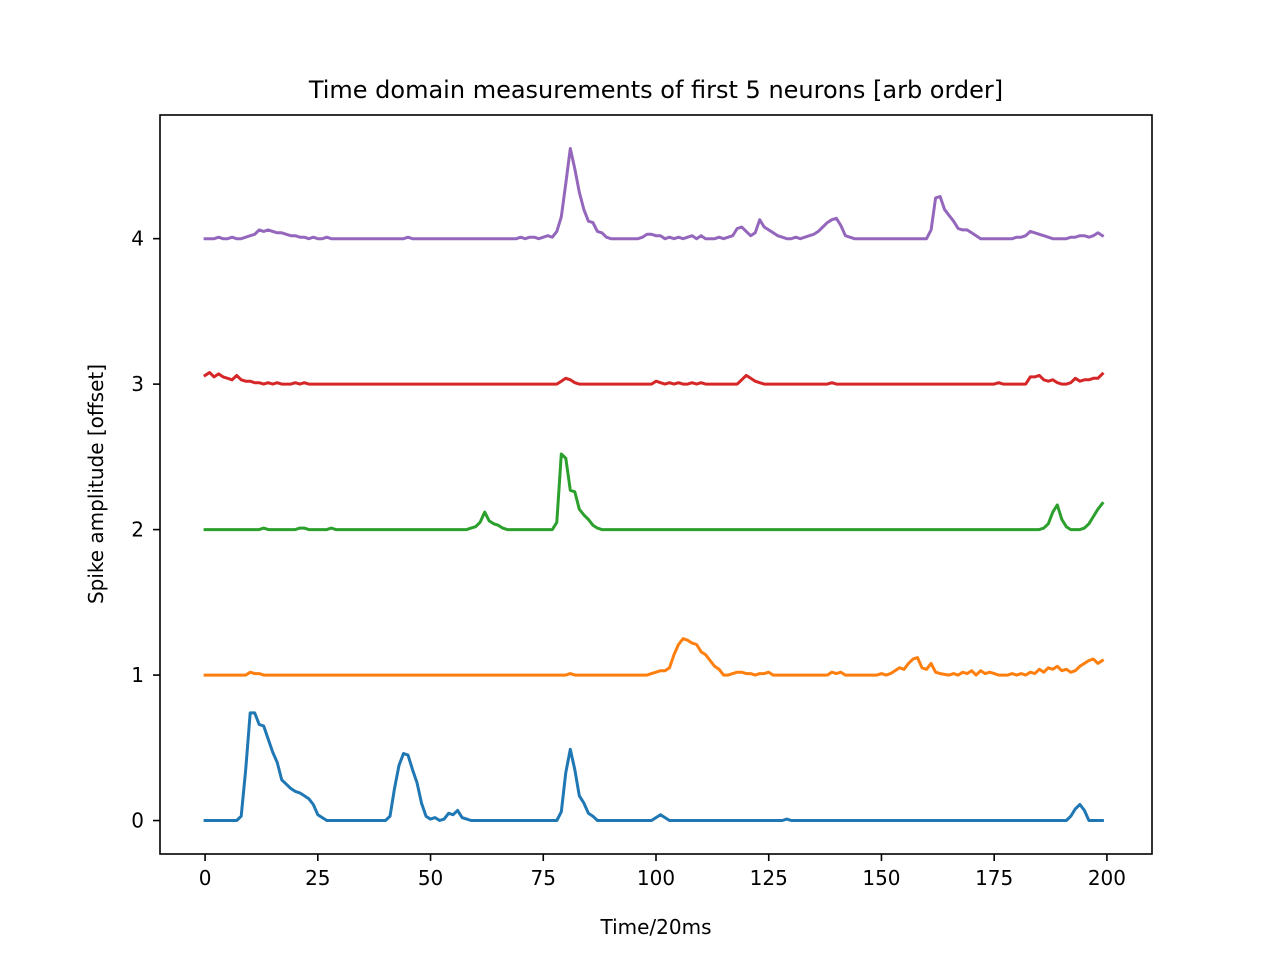 This screenshot has height=960, width=1280. I want to click on x-tick-label: 25, so click(317, 878).